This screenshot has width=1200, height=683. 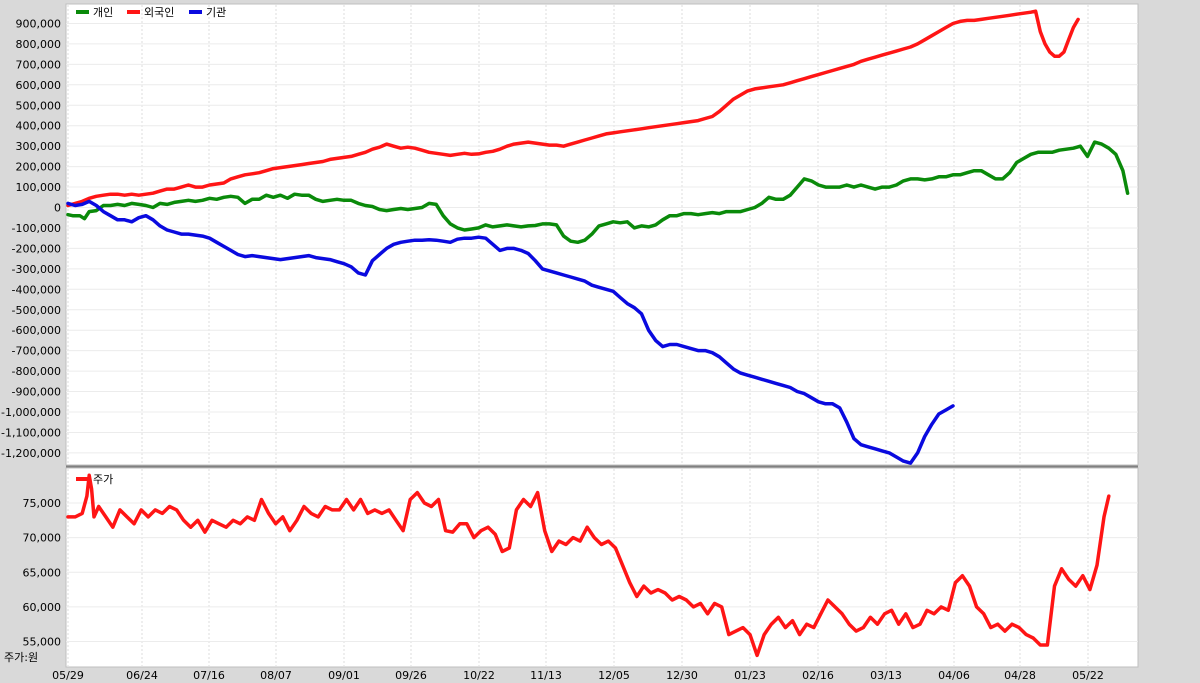 What do you see at coordinates (1020, 675) in the screenshot?
I see `x-tick-label: 04/28` at bounding box center [1020, 675].